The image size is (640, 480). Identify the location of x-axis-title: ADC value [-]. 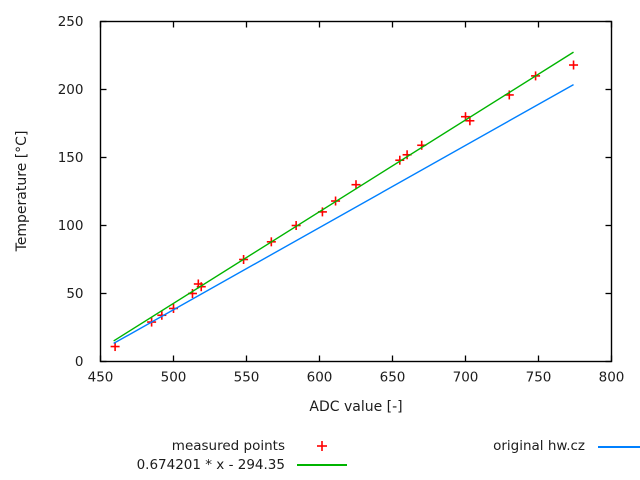
(355, 407).